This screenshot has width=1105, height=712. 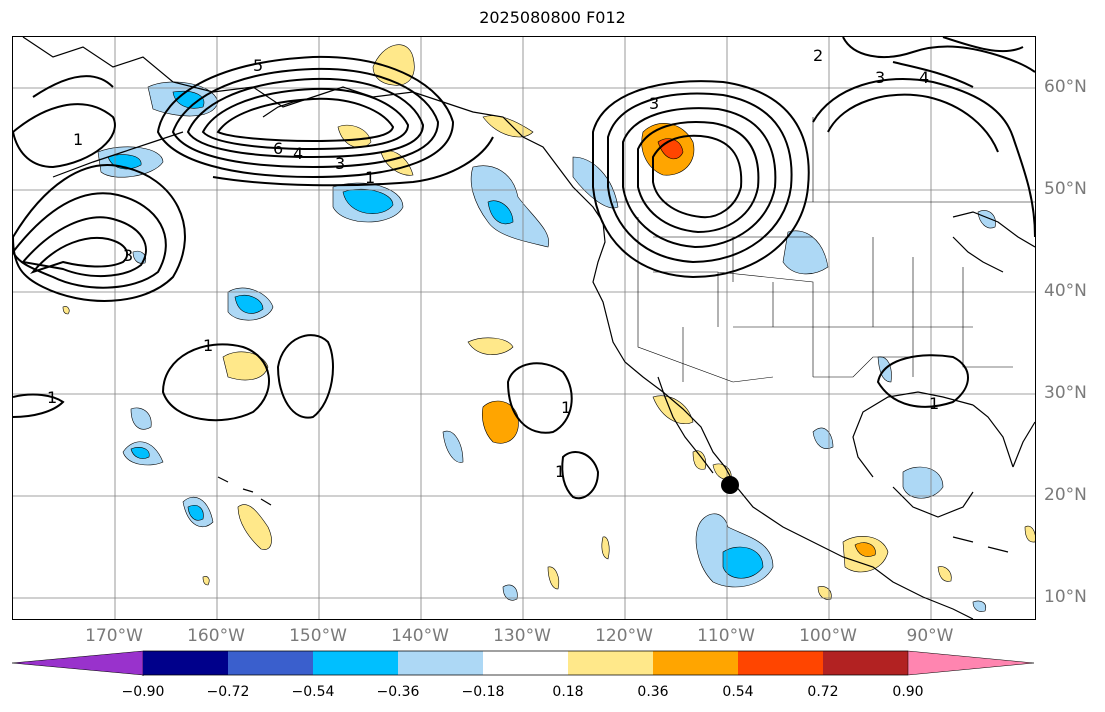 What do you see at coordinates (1065, 393) in the screenshot?
I see `lat-label: 30°N` at bounding box center [1065, 393].